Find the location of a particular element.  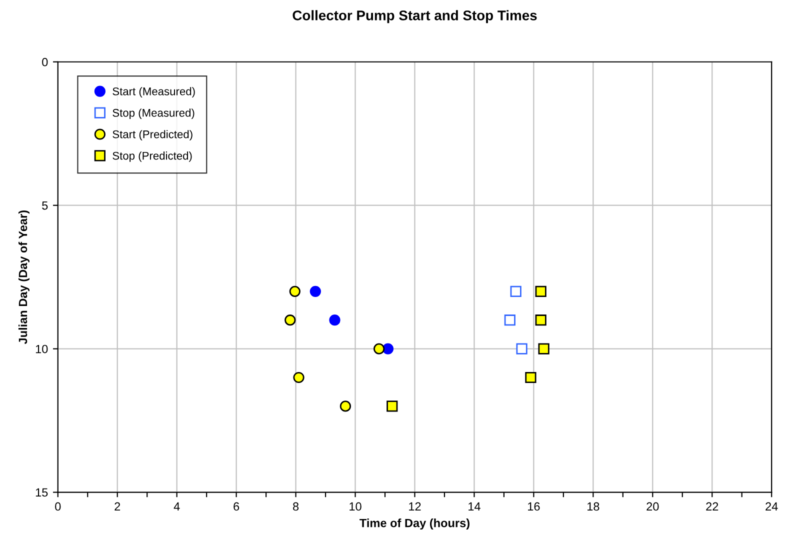

x-tick-label: 24 is located at coordinates (772, 506).